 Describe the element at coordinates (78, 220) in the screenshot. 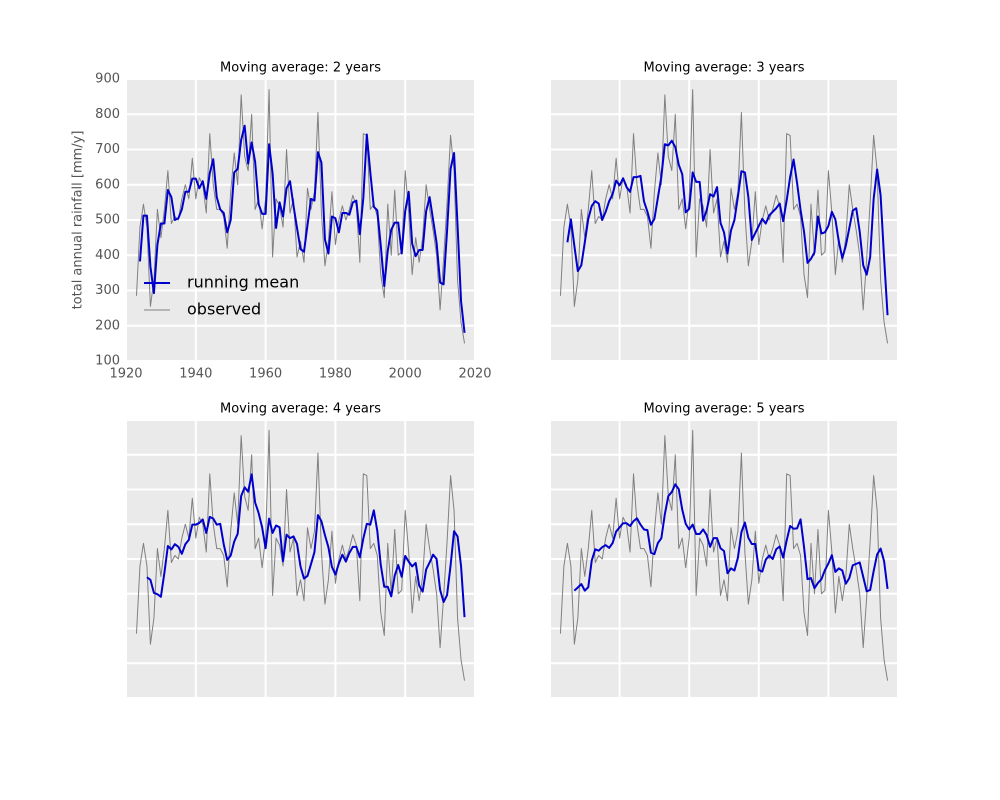

I see `y-axis-label: total annual rainfall [mm/y]` at that location.